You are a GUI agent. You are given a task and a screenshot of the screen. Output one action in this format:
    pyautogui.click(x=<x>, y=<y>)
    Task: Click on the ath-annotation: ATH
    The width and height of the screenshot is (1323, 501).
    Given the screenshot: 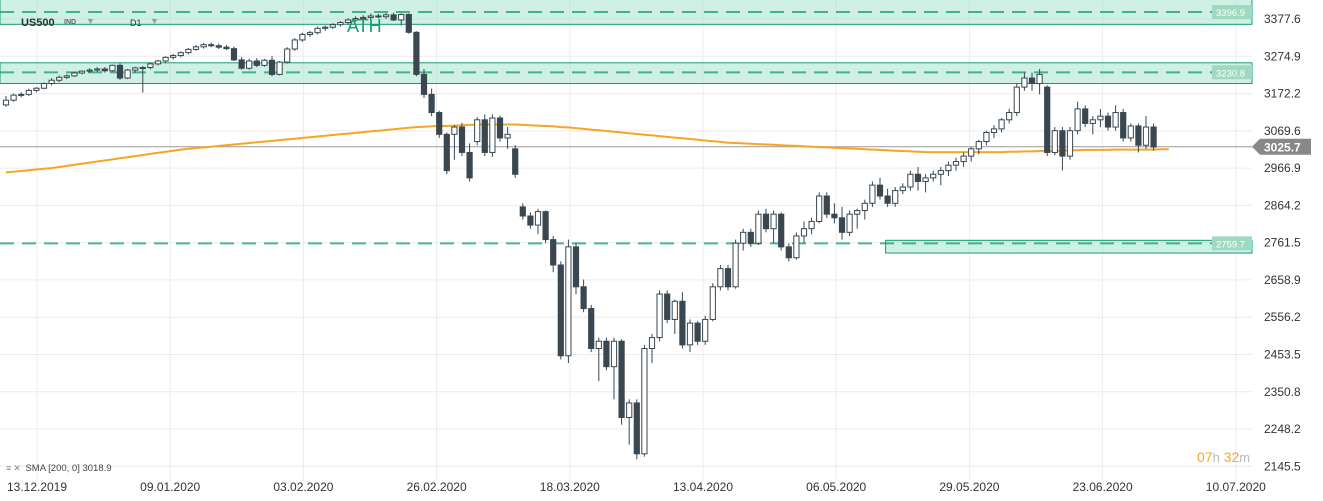 What is the action you would take?
    pyautogui.click(x=364, y=26)
    